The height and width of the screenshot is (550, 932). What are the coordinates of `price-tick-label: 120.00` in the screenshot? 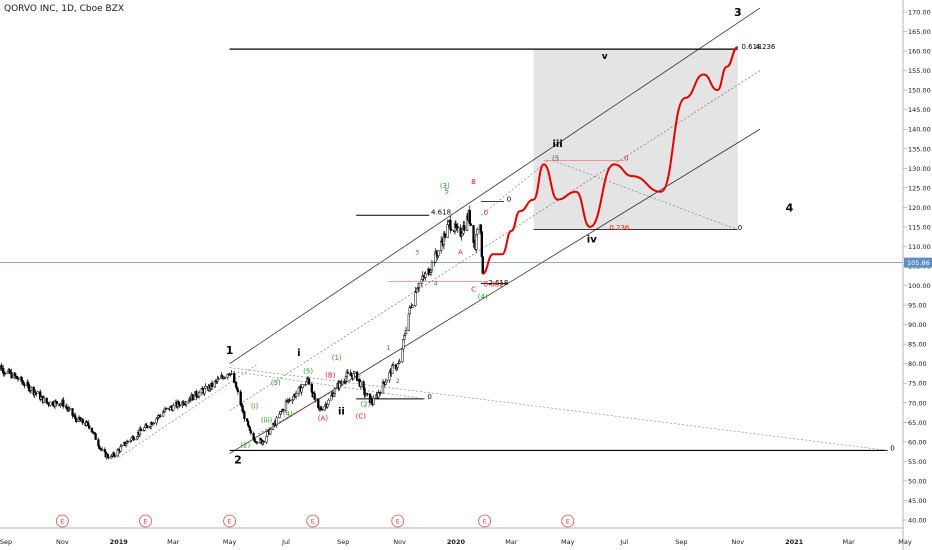 It's located at (919, 208).